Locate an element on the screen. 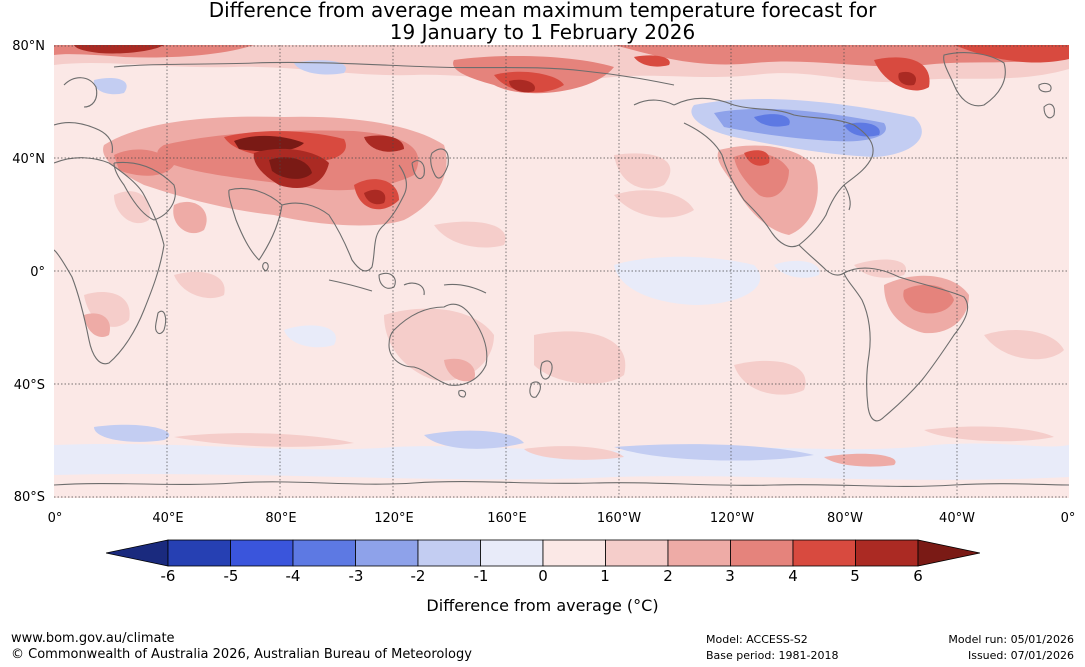 The width and height of the screenshot is (1085, 667). lon-label-160w: 160°W is located at coordinates (619, 518).